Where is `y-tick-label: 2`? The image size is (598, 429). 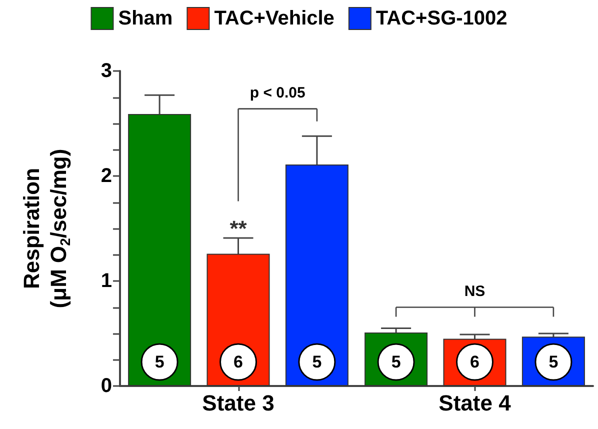
y-tick-label: 2 is located at coordinates (106, 176).